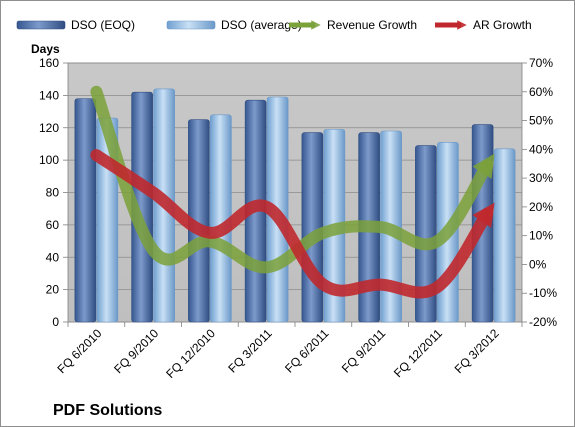 The width and height of the screenshot is (575, 427). What do you see at coordinates (45, 49) in the screenshot?
I see `y-axis-title: Days` at bounding box center [45, 49].